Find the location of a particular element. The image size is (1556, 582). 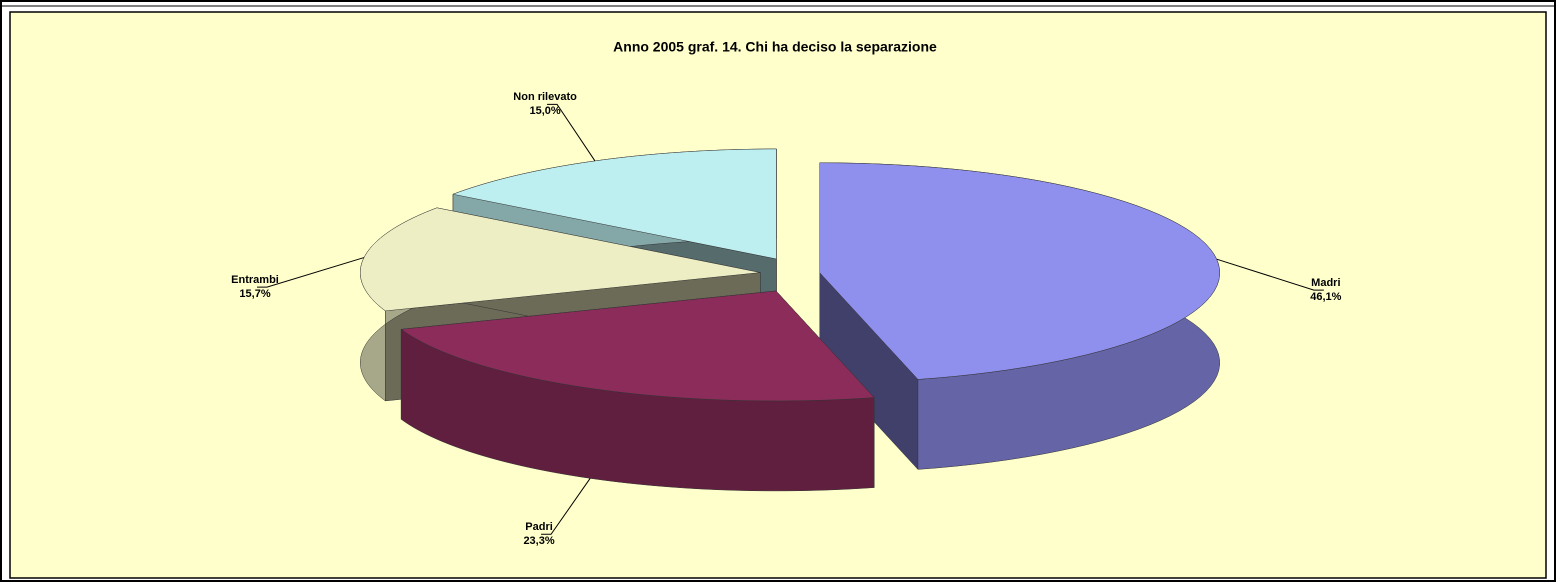

data-label-category: Non rilevato is located at coordinates (545, 97).